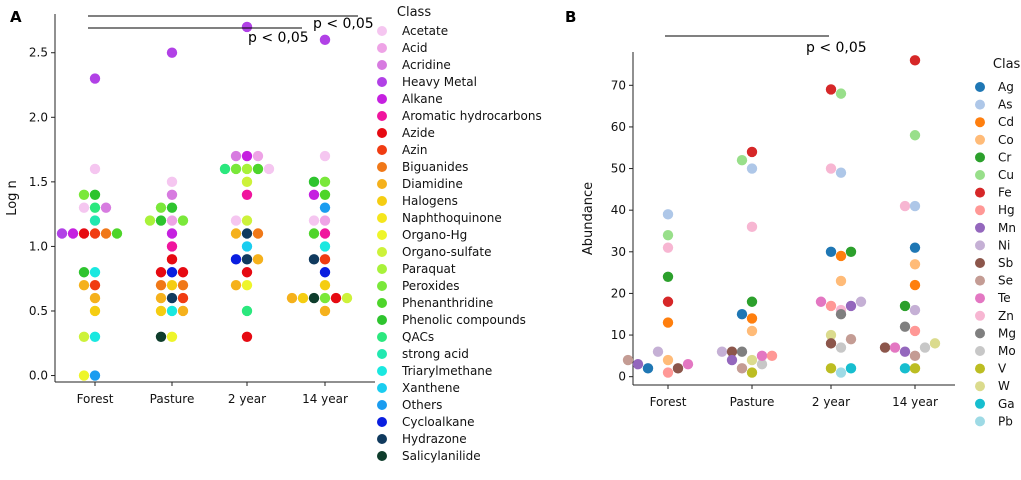  Describe the element at coordinates (432, 184) in the screenshot. I see `legend-label: Diamidine` at that location.